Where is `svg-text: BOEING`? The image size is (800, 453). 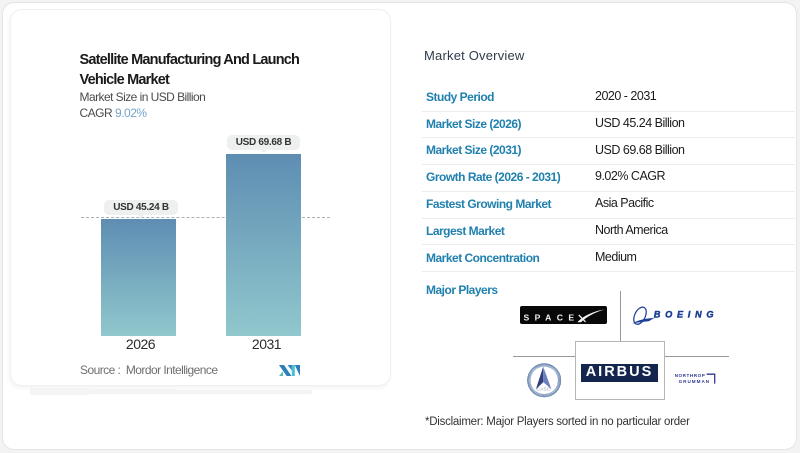 svg-text: BOEING is located at coordinates (686, 314).